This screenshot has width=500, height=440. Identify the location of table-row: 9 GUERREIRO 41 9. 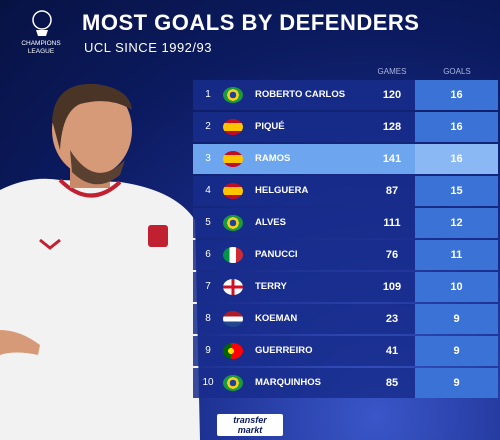
(345, 351).